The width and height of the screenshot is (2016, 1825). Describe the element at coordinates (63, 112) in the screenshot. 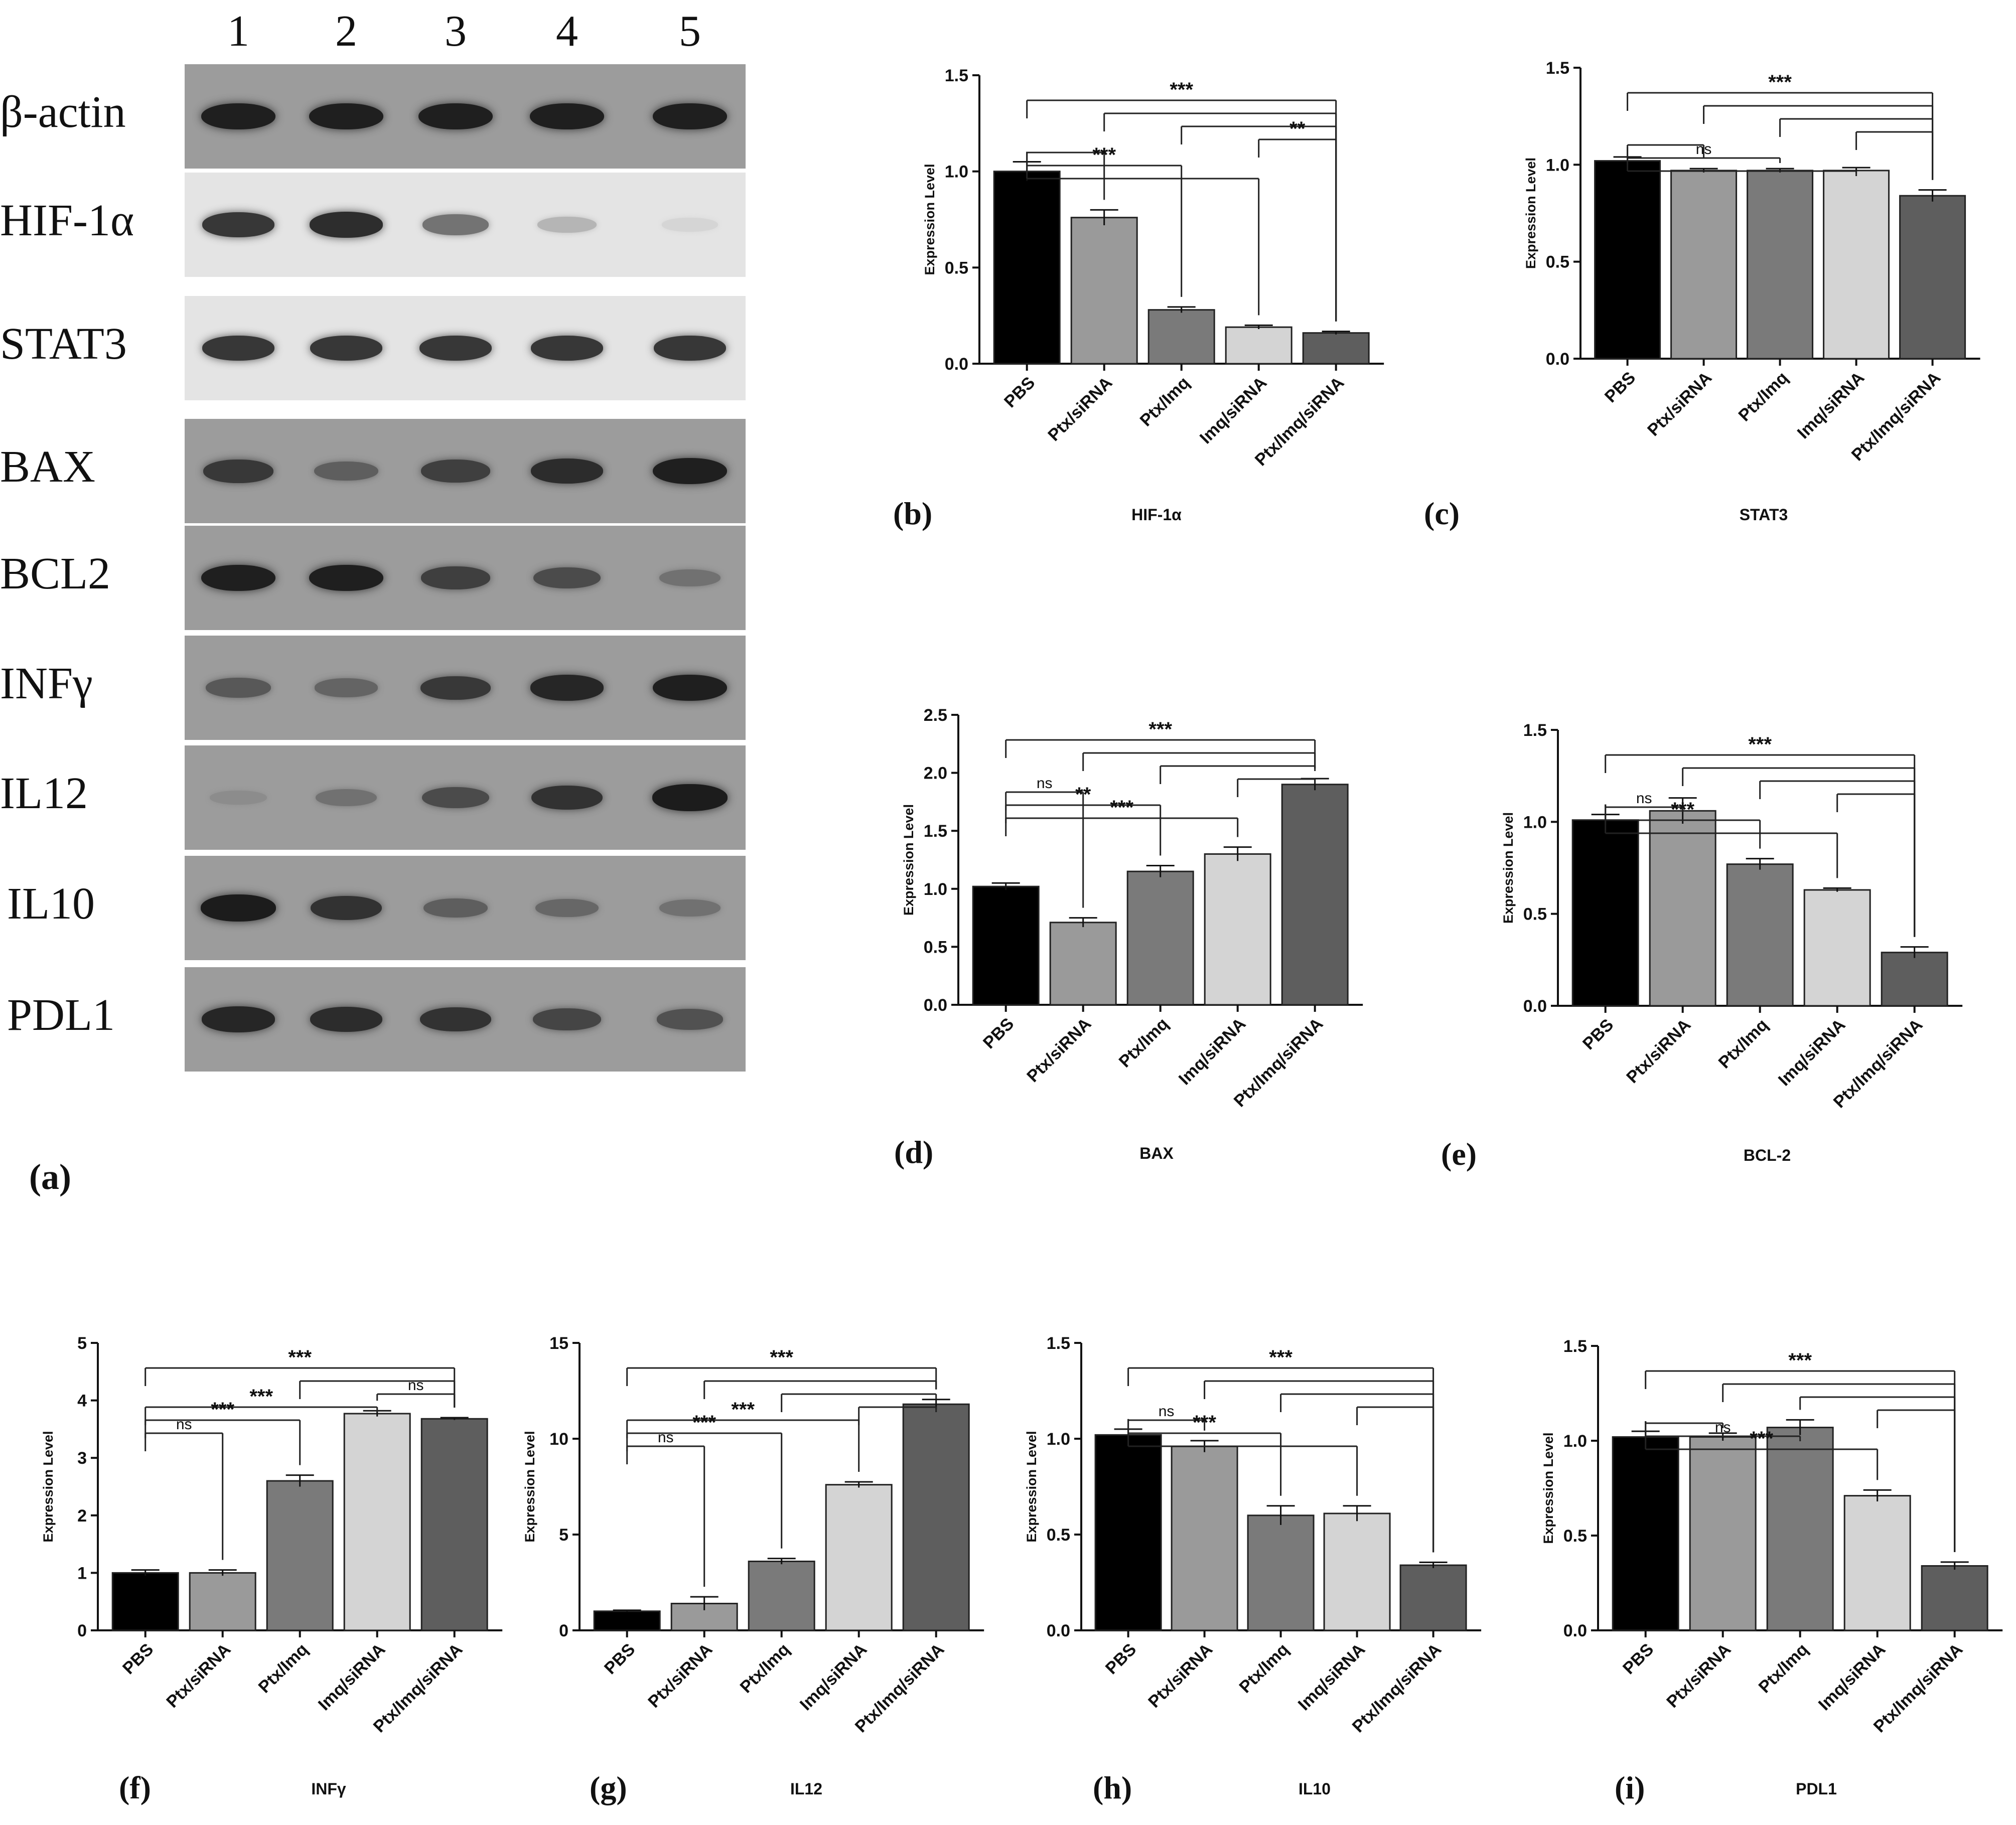

I see `blot-row-label: β-actin` at that location.